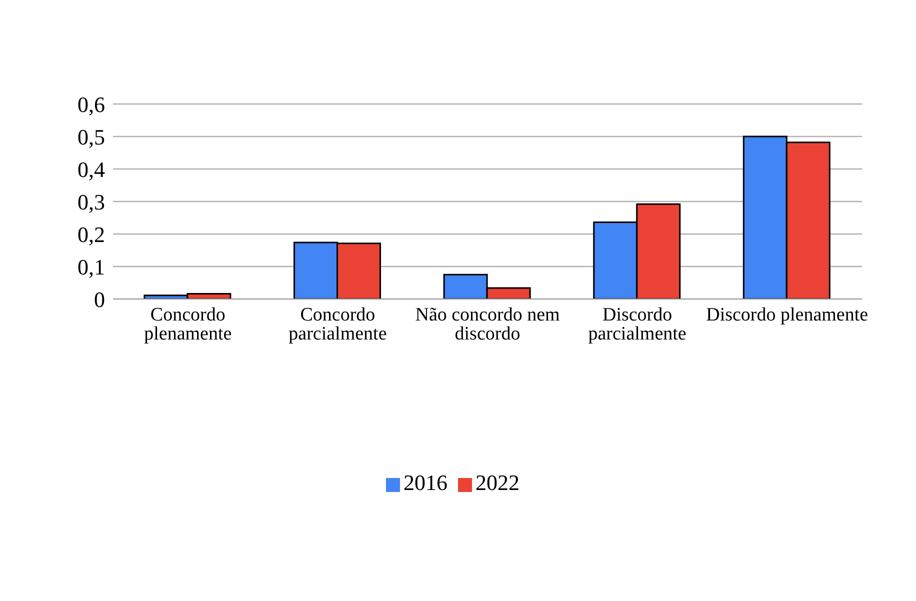 The height and width of the screenshot is (601, 916). Describe the element at coordinates (426, 482) in the screenshot. I see `legend-label: 2016` at that location.